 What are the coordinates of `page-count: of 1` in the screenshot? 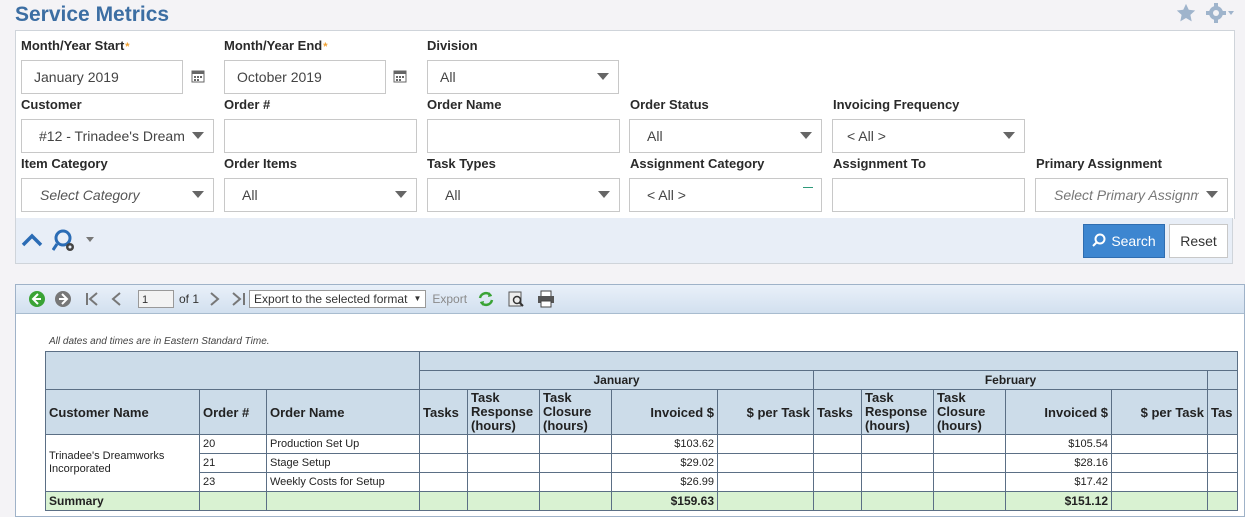 It's located at (189, 299).